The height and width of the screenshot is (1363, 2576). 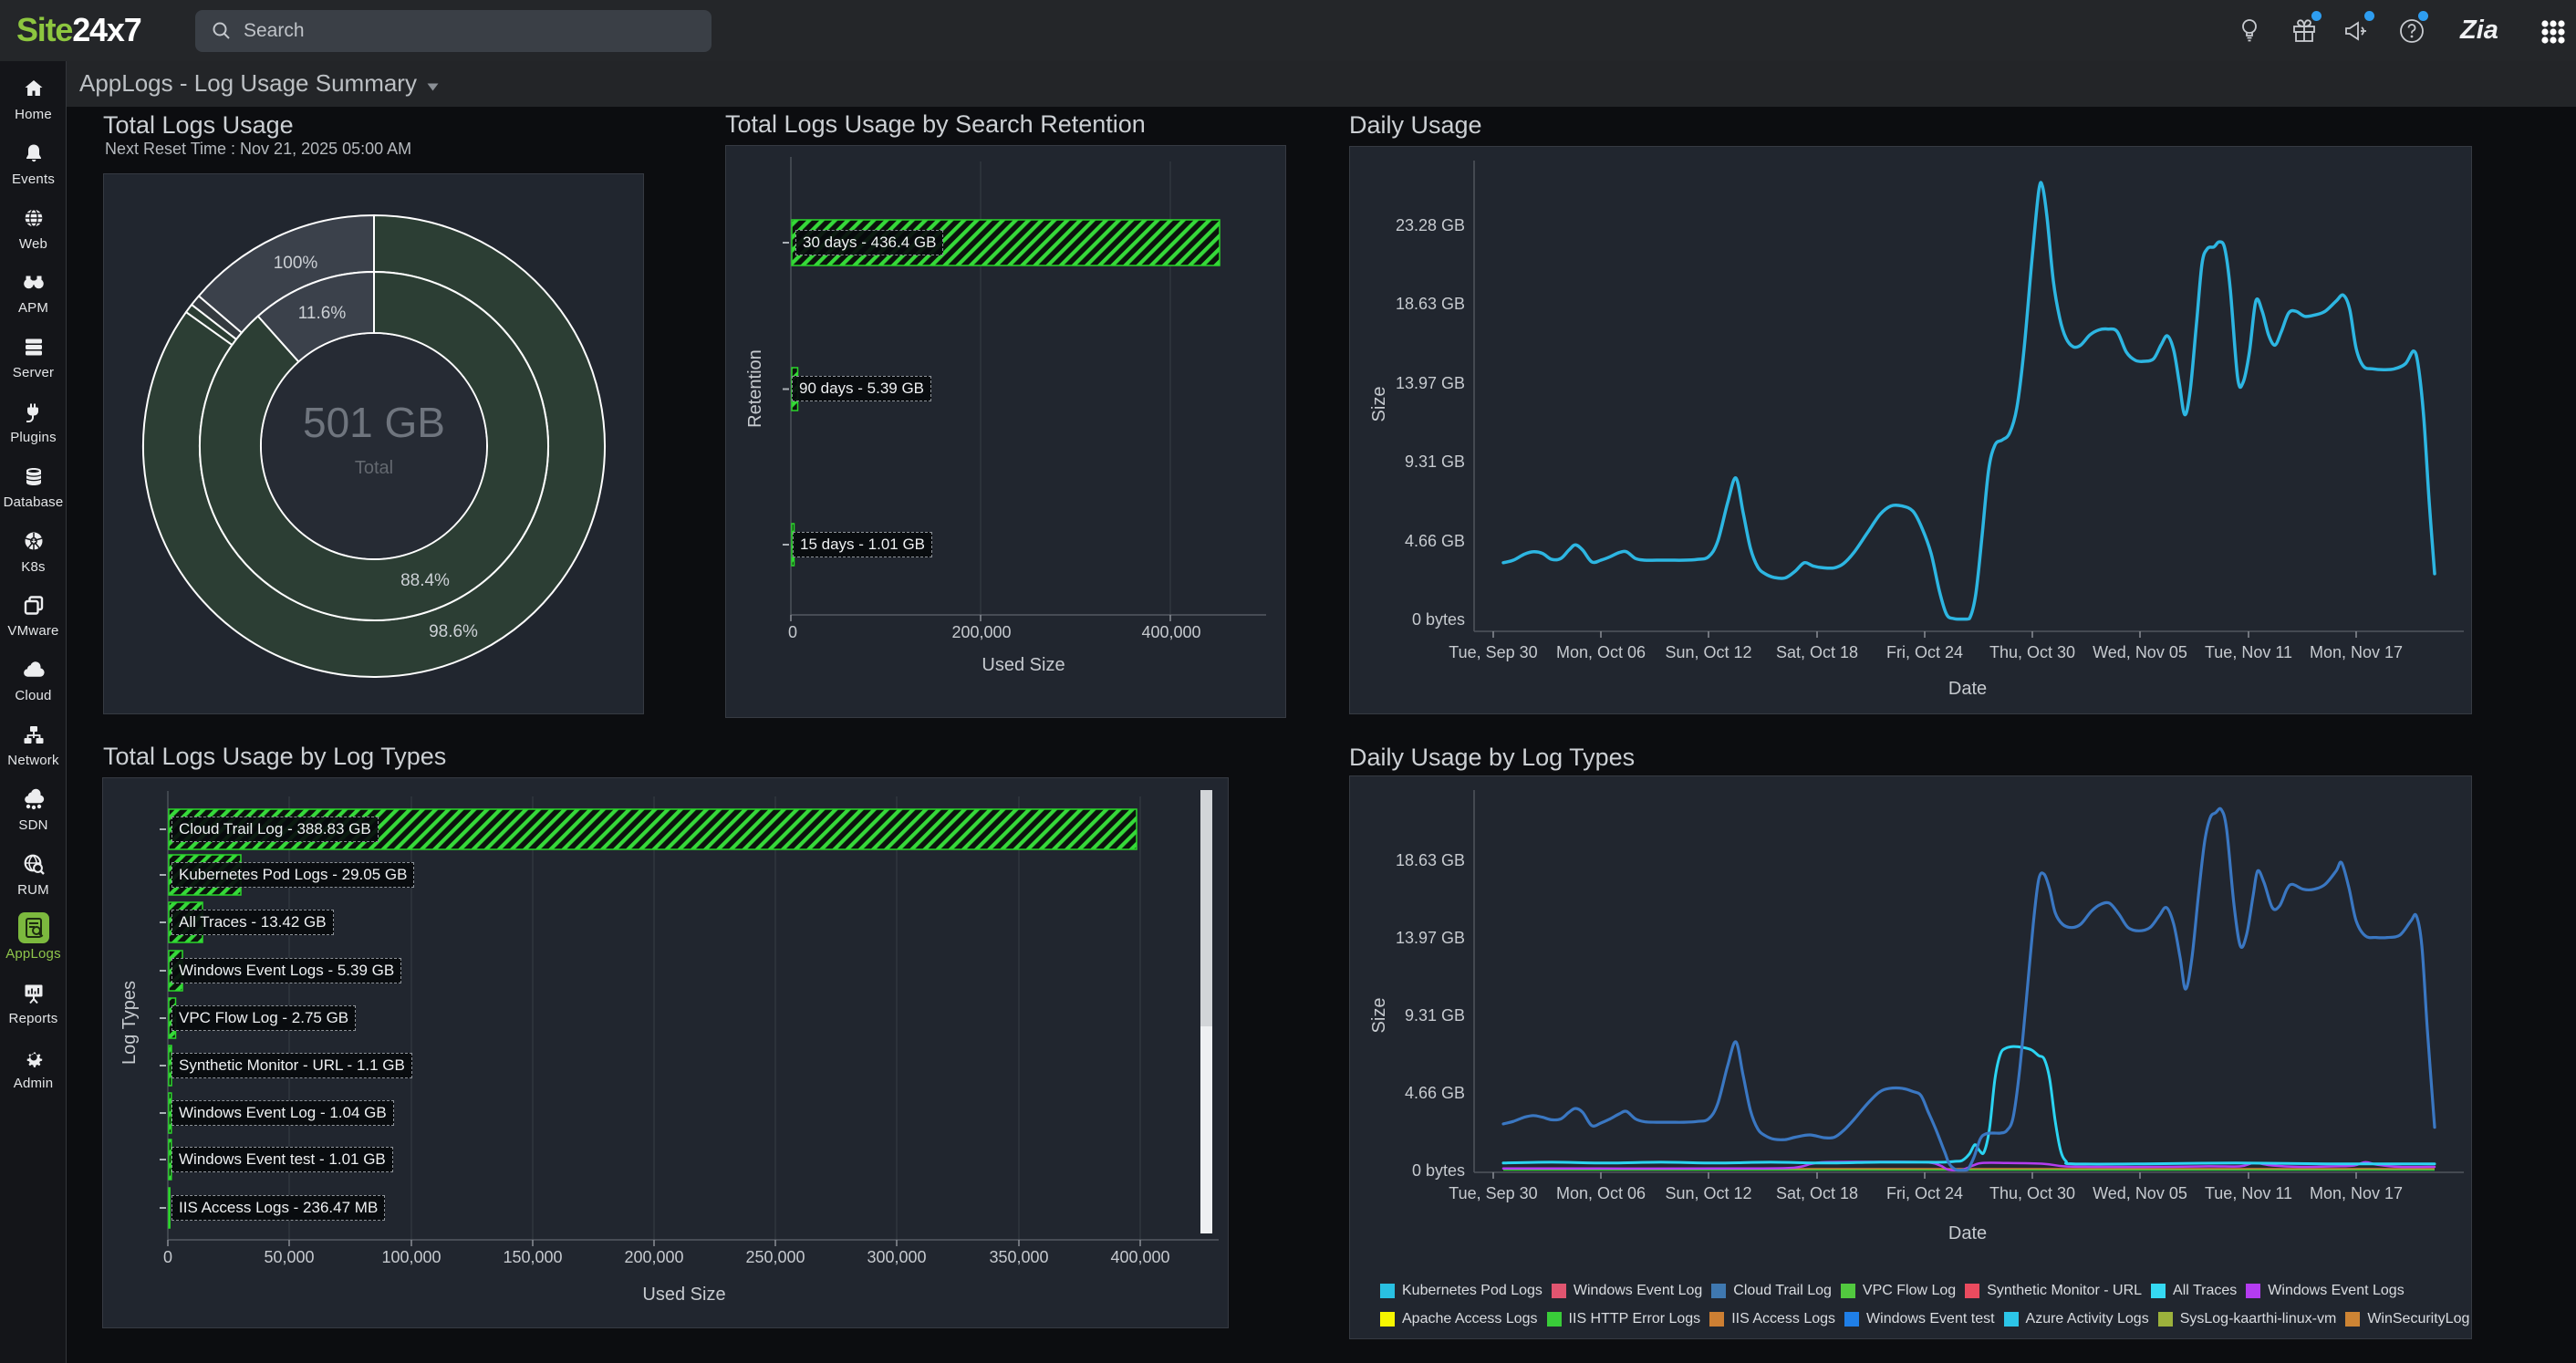 I want to click on svg-text: 350,000, so click(x=1018, y=1257).